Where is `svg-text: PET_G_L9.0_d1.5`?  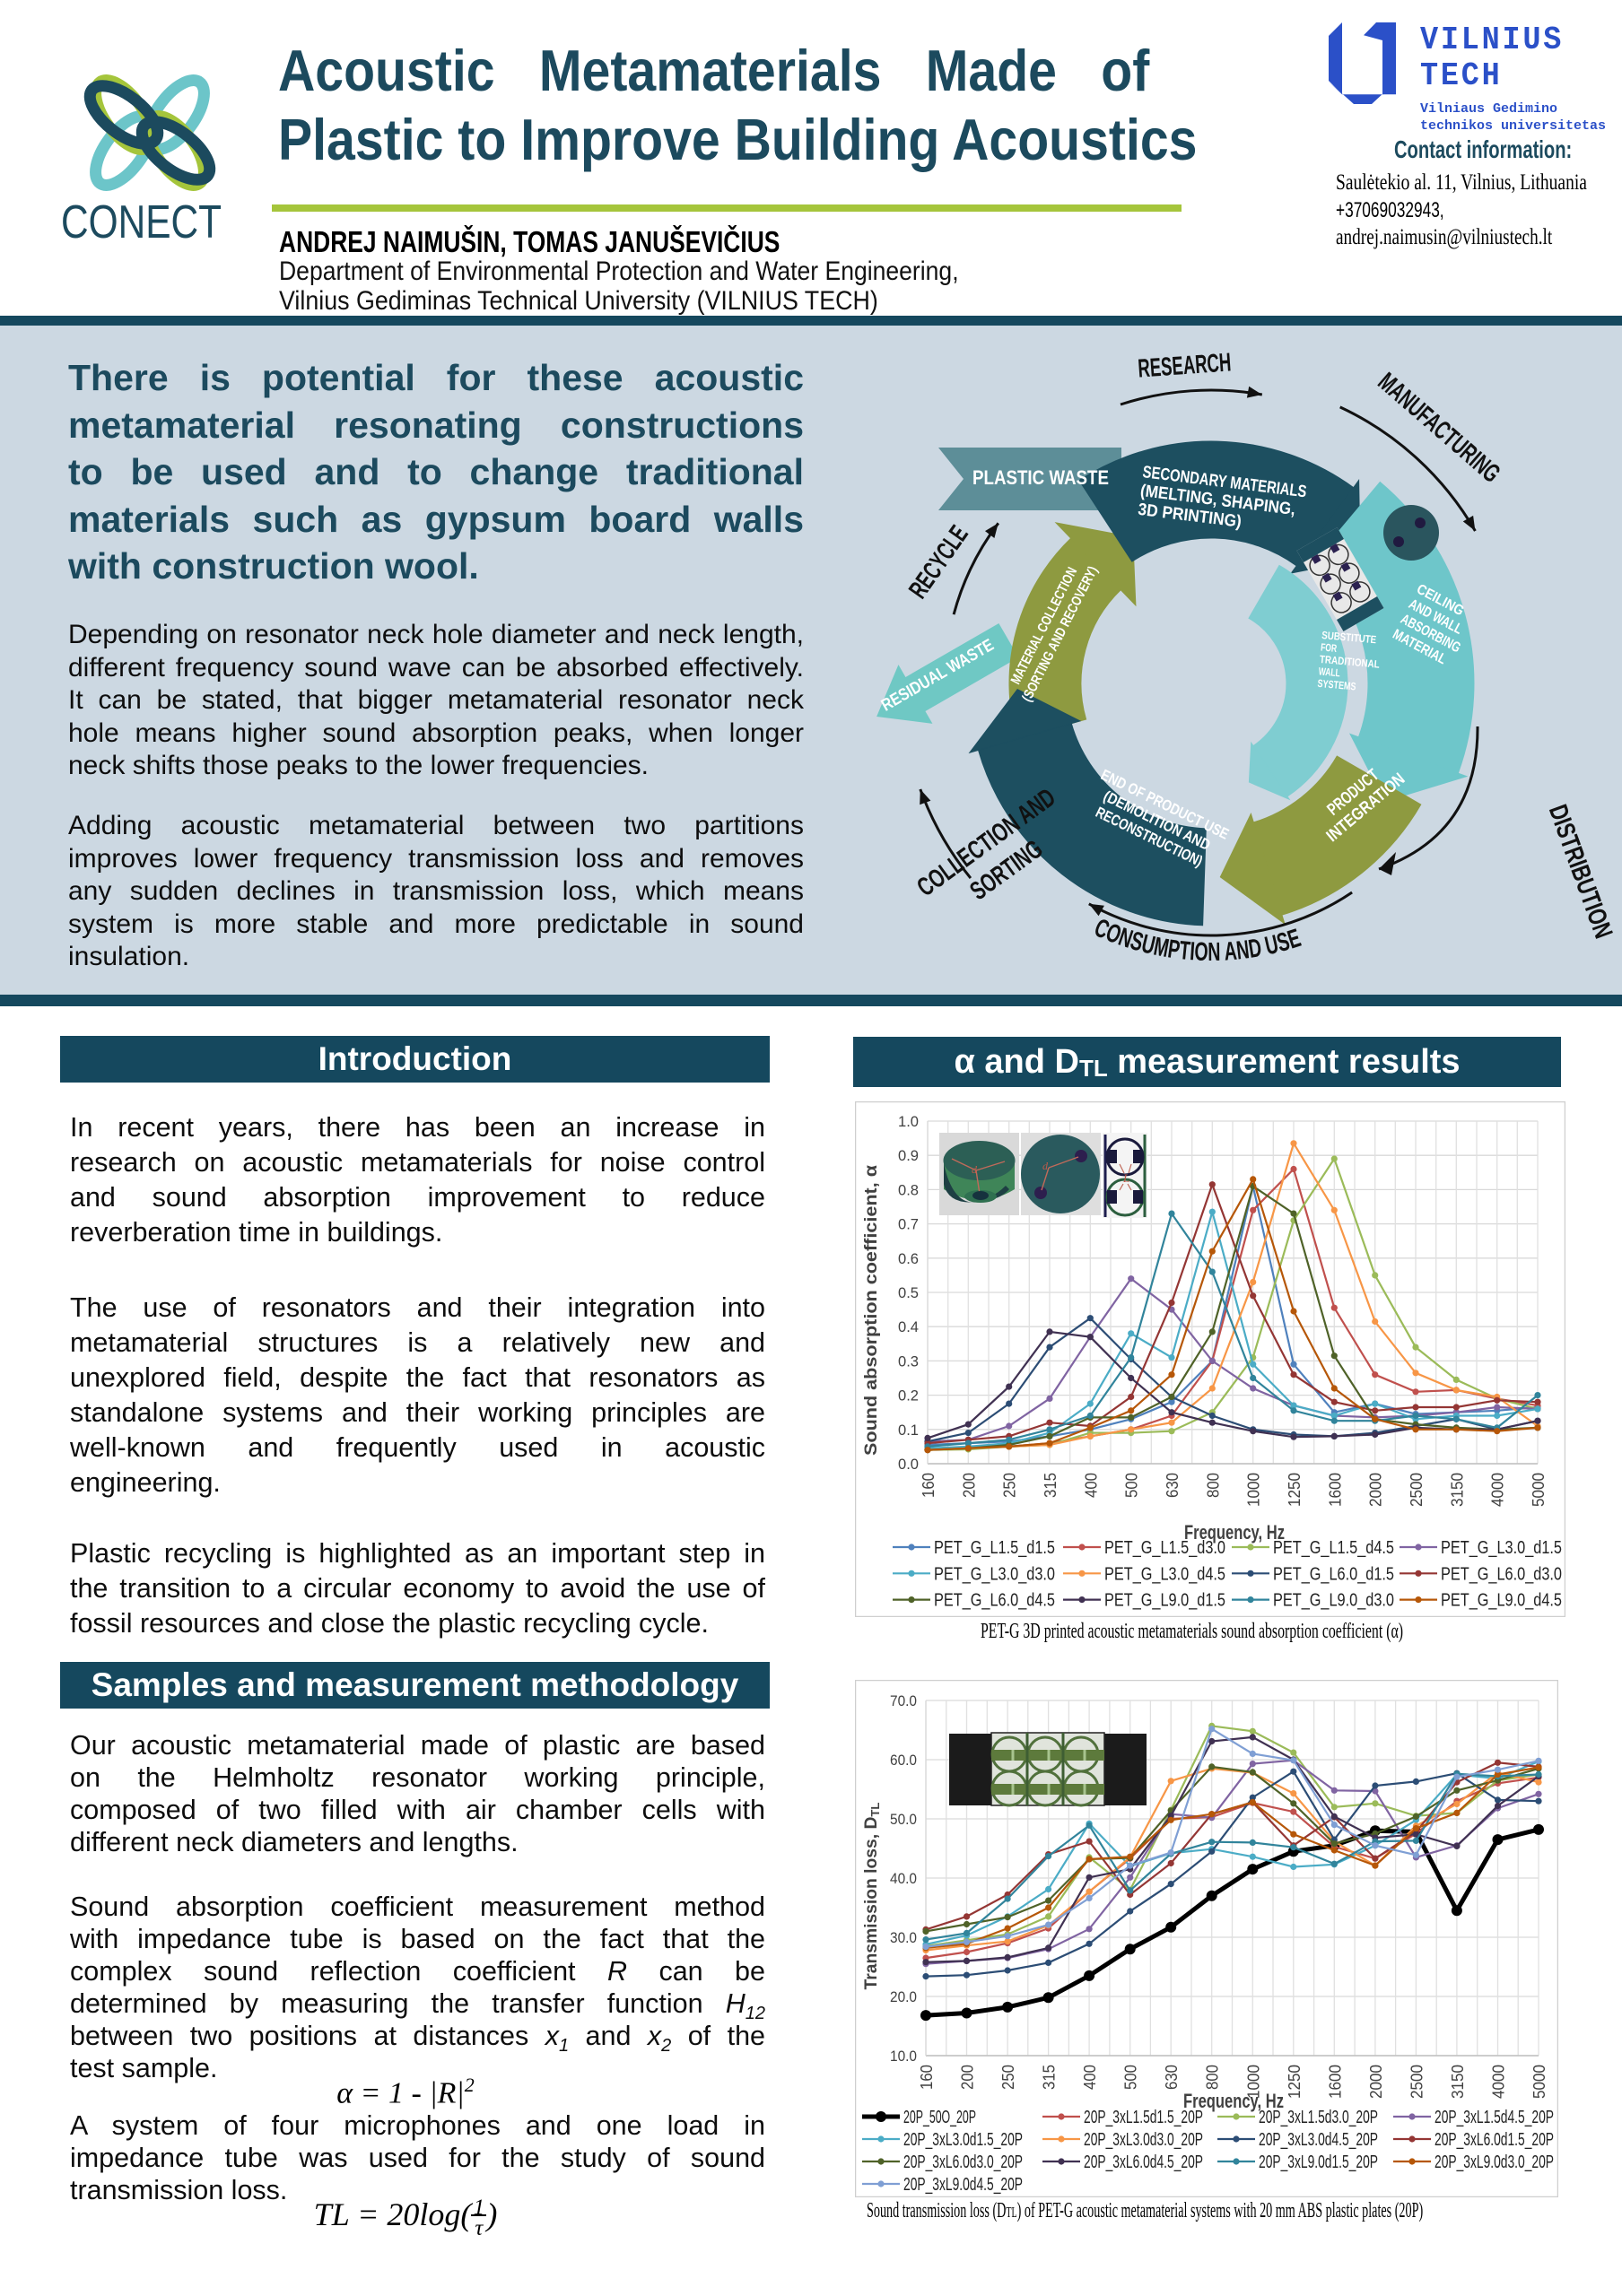 svg-text: PET_G_L9.0_d1.5 is located at coordinates (1164, 1601).